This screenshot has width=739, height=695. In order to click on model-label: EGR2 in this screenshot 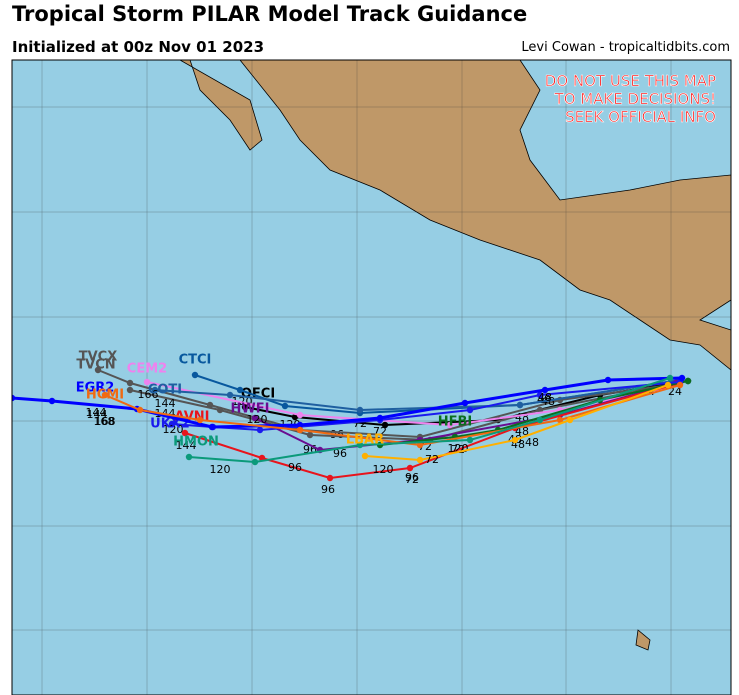, I will do `click(95, 388)`.